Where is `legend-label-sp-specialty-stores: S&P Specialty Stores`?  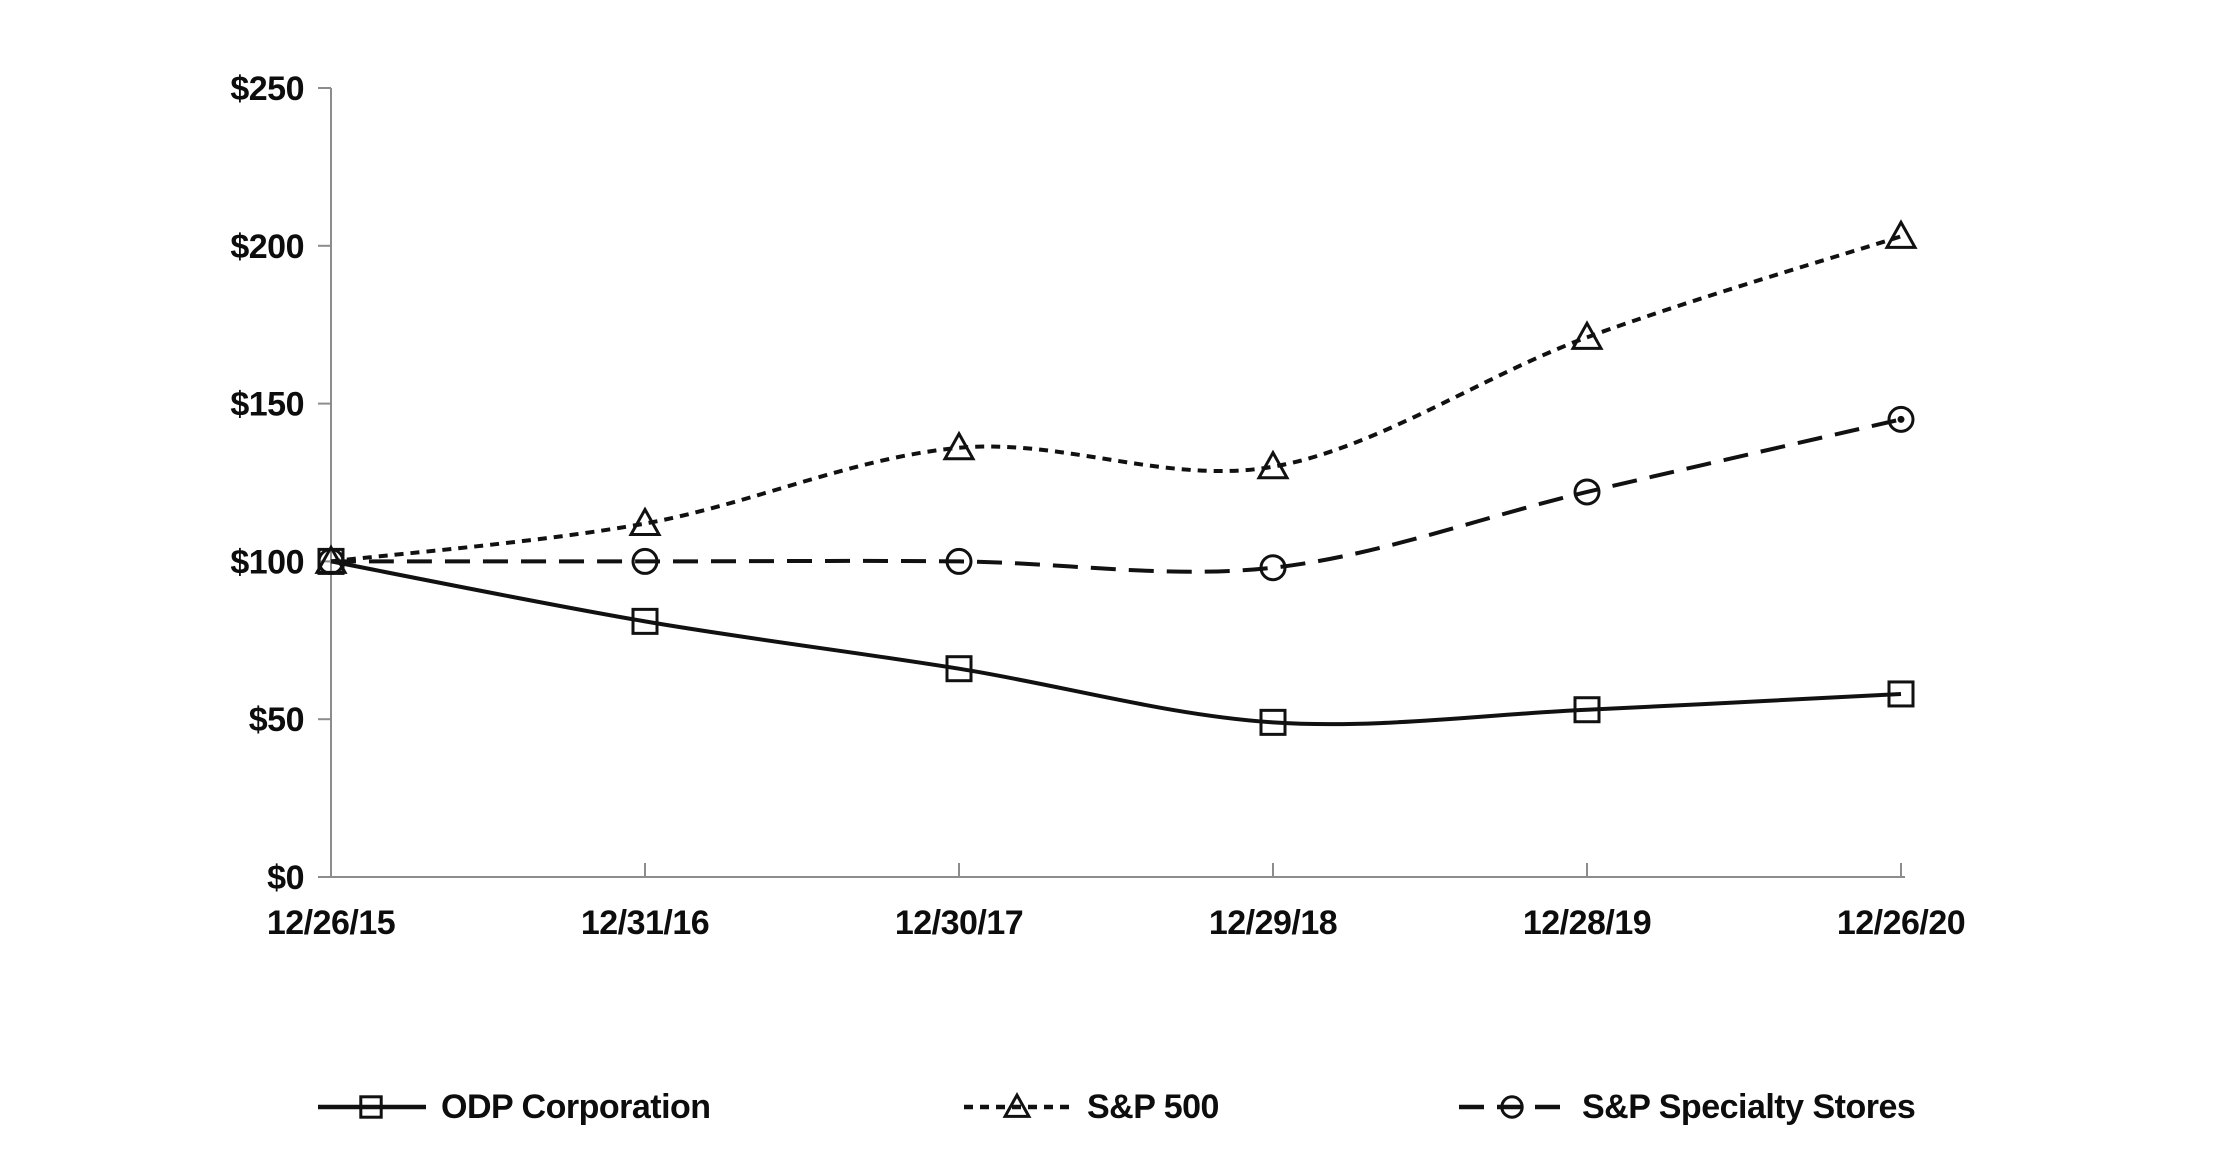
legend-label-sp-specialty-stores: S&P Specialty Stores is located at coordinates (1749, 1106).